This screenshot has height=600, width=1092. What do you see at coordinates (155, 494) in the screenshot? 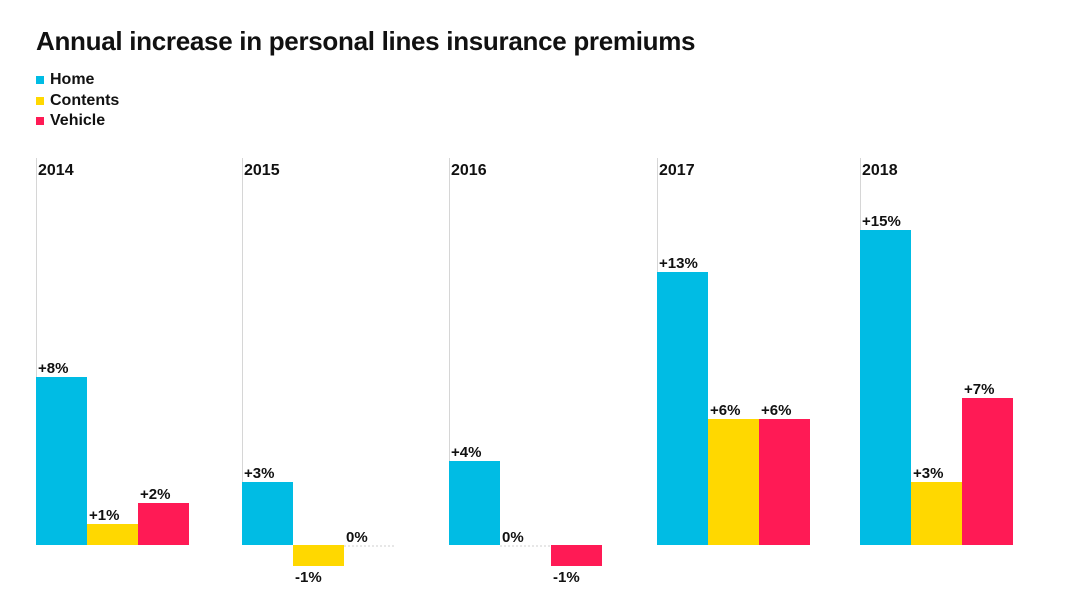
I see `data-label-vehicle-2014: +2%` at bounding box center [155, 494].